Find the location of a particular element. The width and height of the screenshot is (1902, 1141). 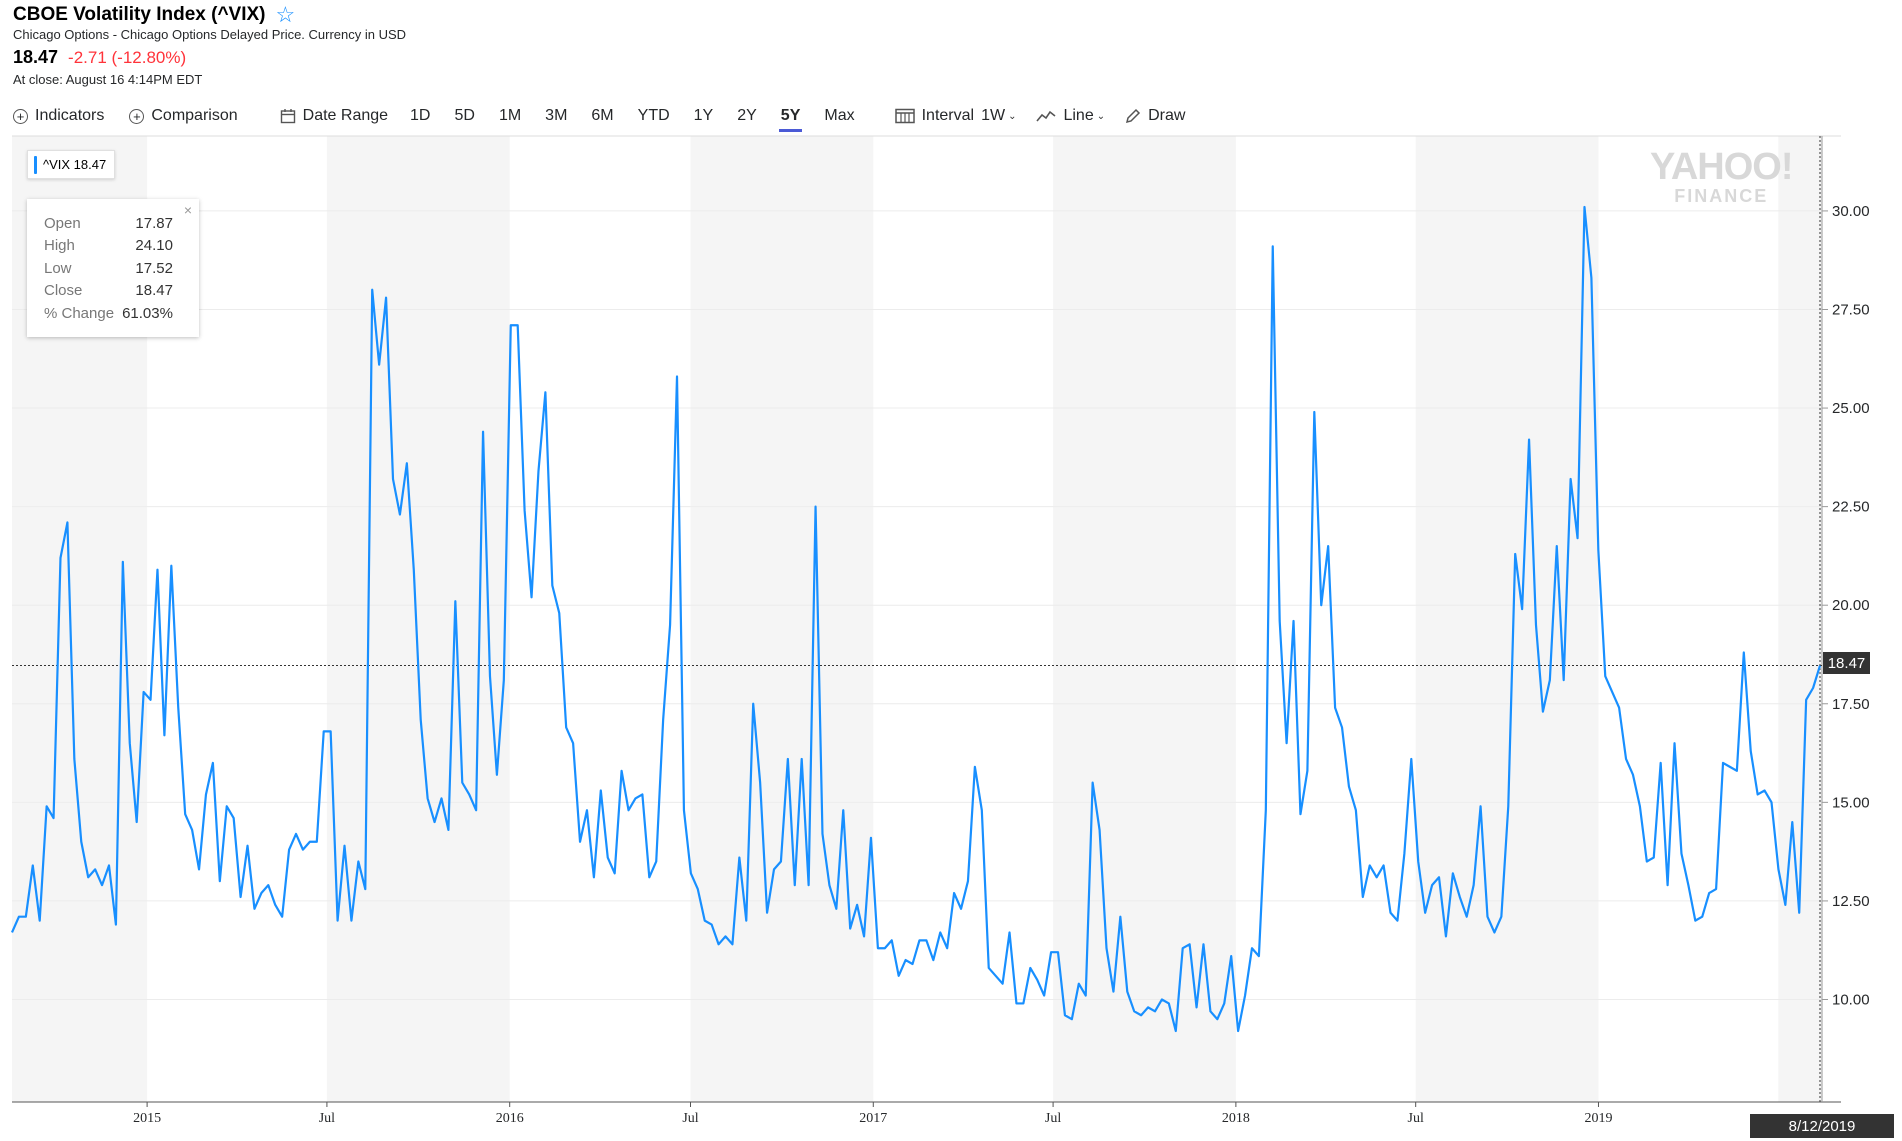

comparison-button: + Comparison is located at coordinates (183, 116).